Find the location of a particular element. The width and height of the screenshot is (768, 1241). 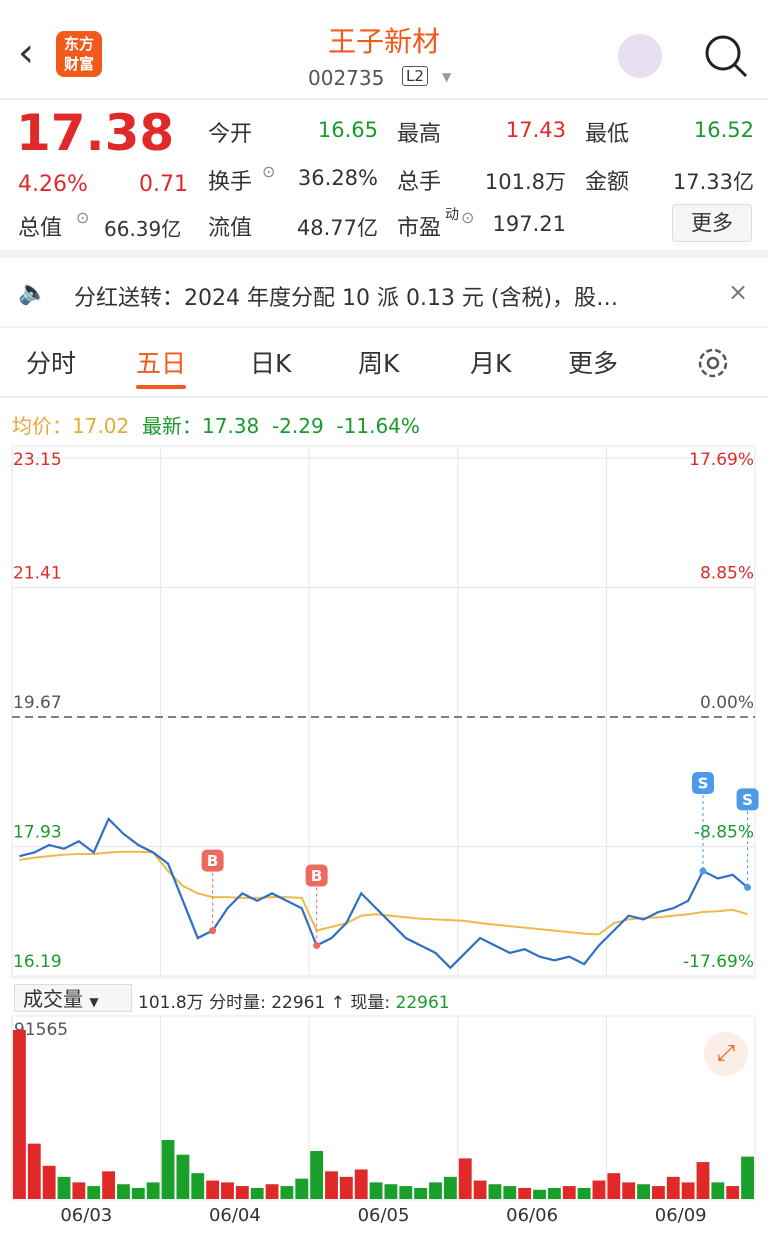

tab-underline is located at coordinates (161, 387).